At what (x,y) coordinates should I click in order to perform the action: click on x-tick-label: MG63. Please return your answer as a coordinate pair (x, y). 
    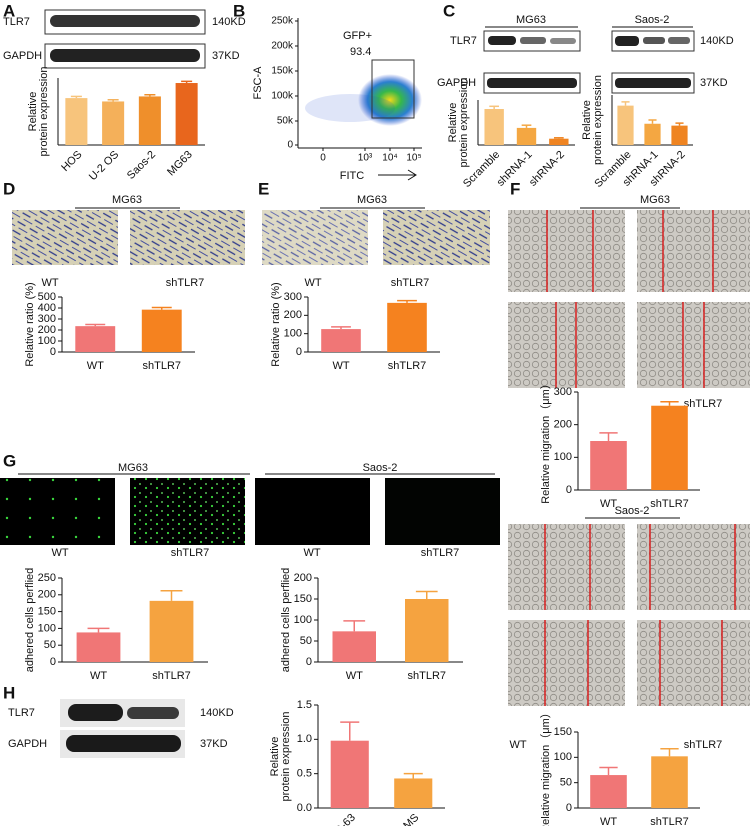
    Looking at the image, I should click on (180, 164).